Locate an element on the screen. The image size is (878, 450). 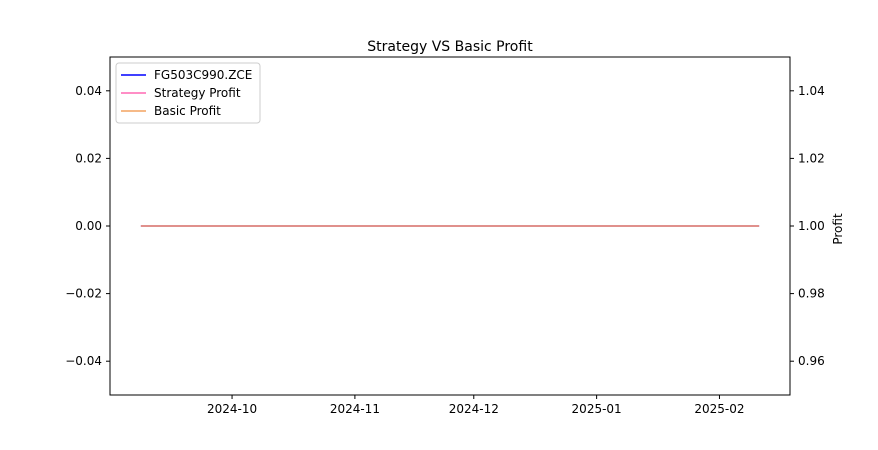
left-y-axis: 0.04 0.02 0.00 −0.02 −0.04 is located at coordinates (87, 226).